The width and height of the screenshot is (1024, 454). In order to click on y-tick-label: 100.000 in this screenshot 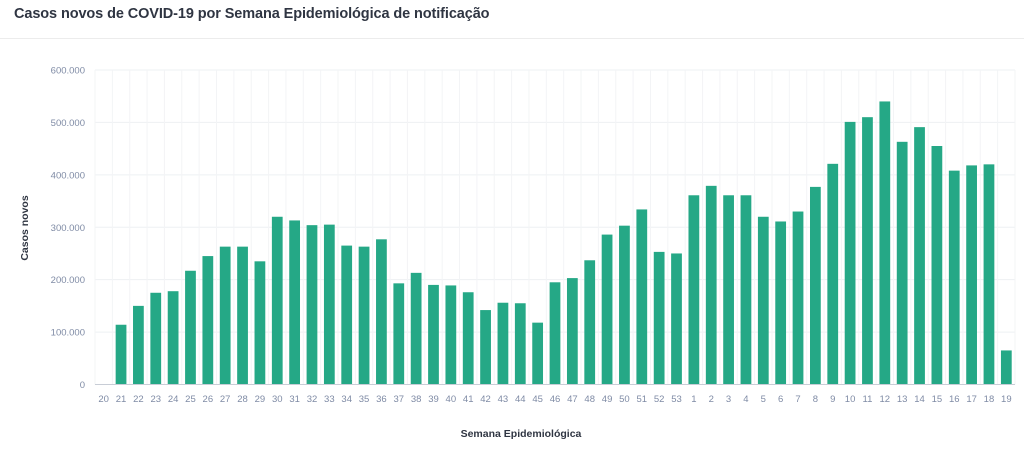, I will do `click(68, 333)`.